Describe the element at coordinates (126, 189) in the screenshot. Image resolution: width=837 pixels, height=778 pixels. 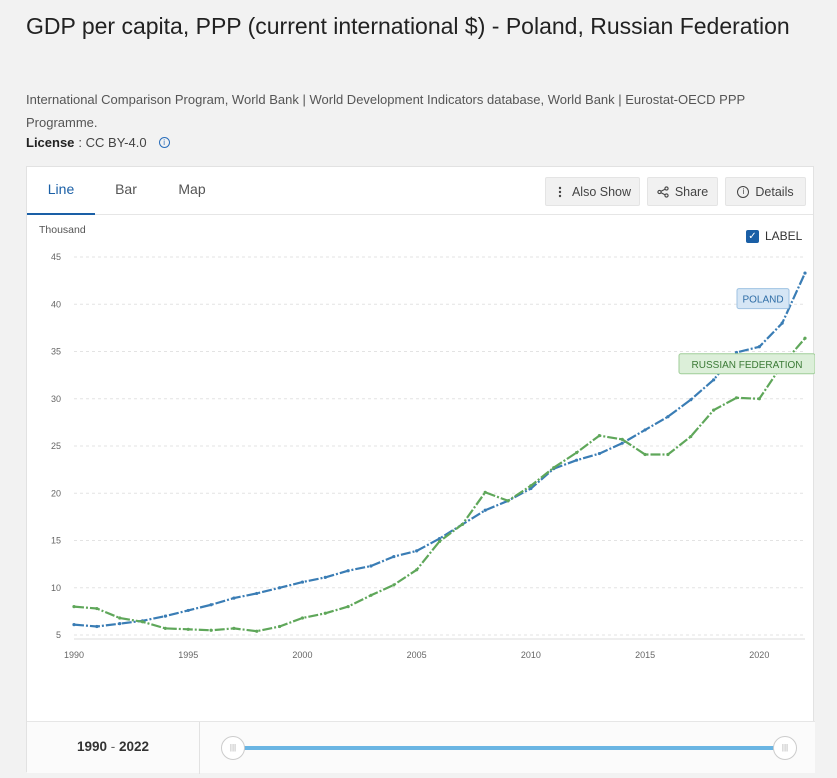
I see `tab-bar-chart: Bar` at that location.